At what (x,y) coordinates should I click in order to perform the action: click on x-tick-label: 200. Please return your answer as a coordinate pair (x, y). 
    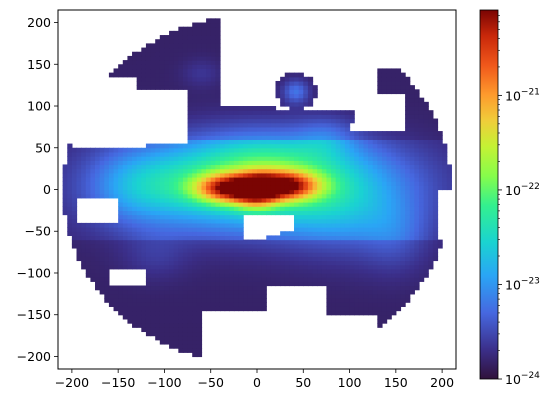
    Looking at the image, I should click on (442, 382).